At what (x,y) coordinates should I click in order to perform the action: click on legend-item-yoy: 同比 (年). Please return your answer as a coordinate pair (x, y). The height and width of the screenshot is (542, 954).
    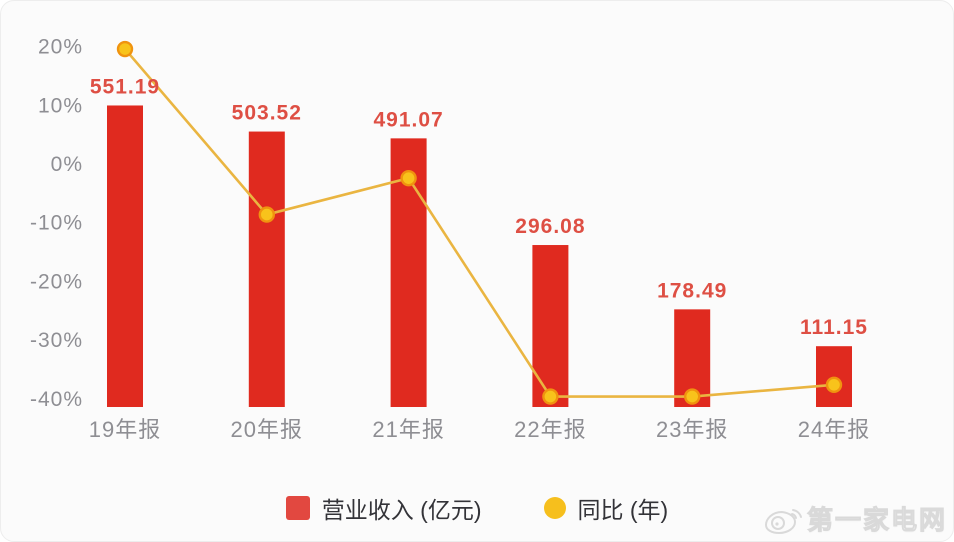
    Looking at the image, I should click on (606, 508).